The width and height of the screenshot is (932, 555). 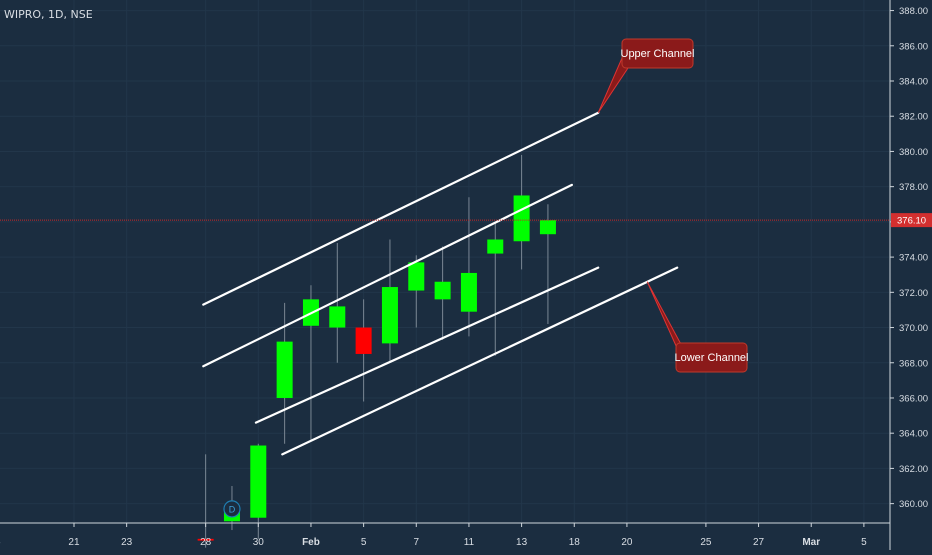 I want to click on dividend-marker: D, so click(x=232, y=509).